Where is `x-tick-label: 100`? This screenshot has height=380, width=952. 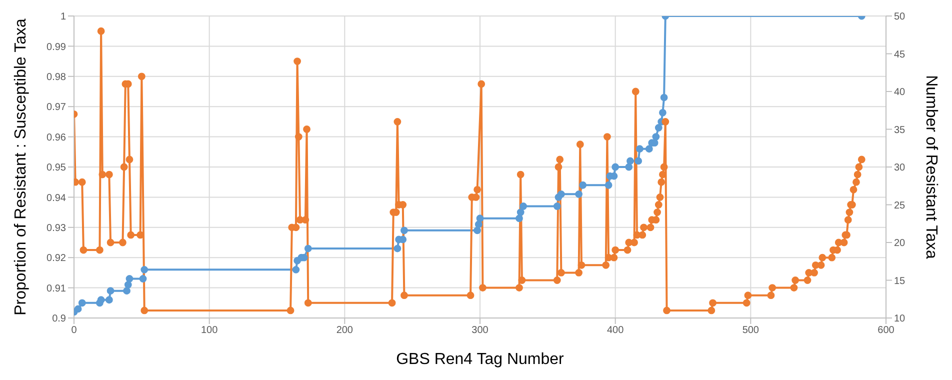
x-tick-label: 100 is located at coordinates (209, 330).